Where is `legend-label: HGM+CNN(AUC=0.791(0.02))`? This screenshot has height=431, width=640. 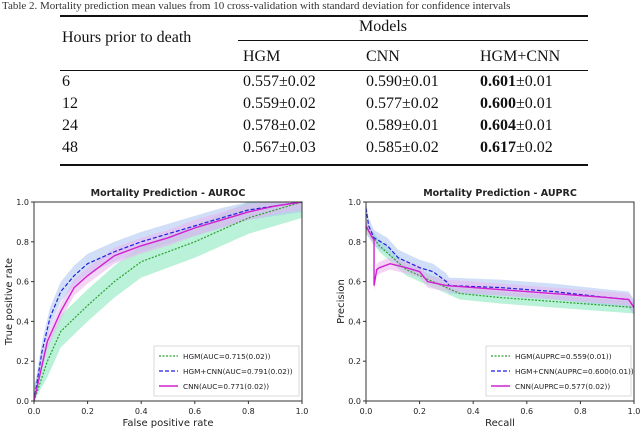
legend-label: HGM+CNN(AUC=0.791(0.02)) is located at coordinates (238, 371).